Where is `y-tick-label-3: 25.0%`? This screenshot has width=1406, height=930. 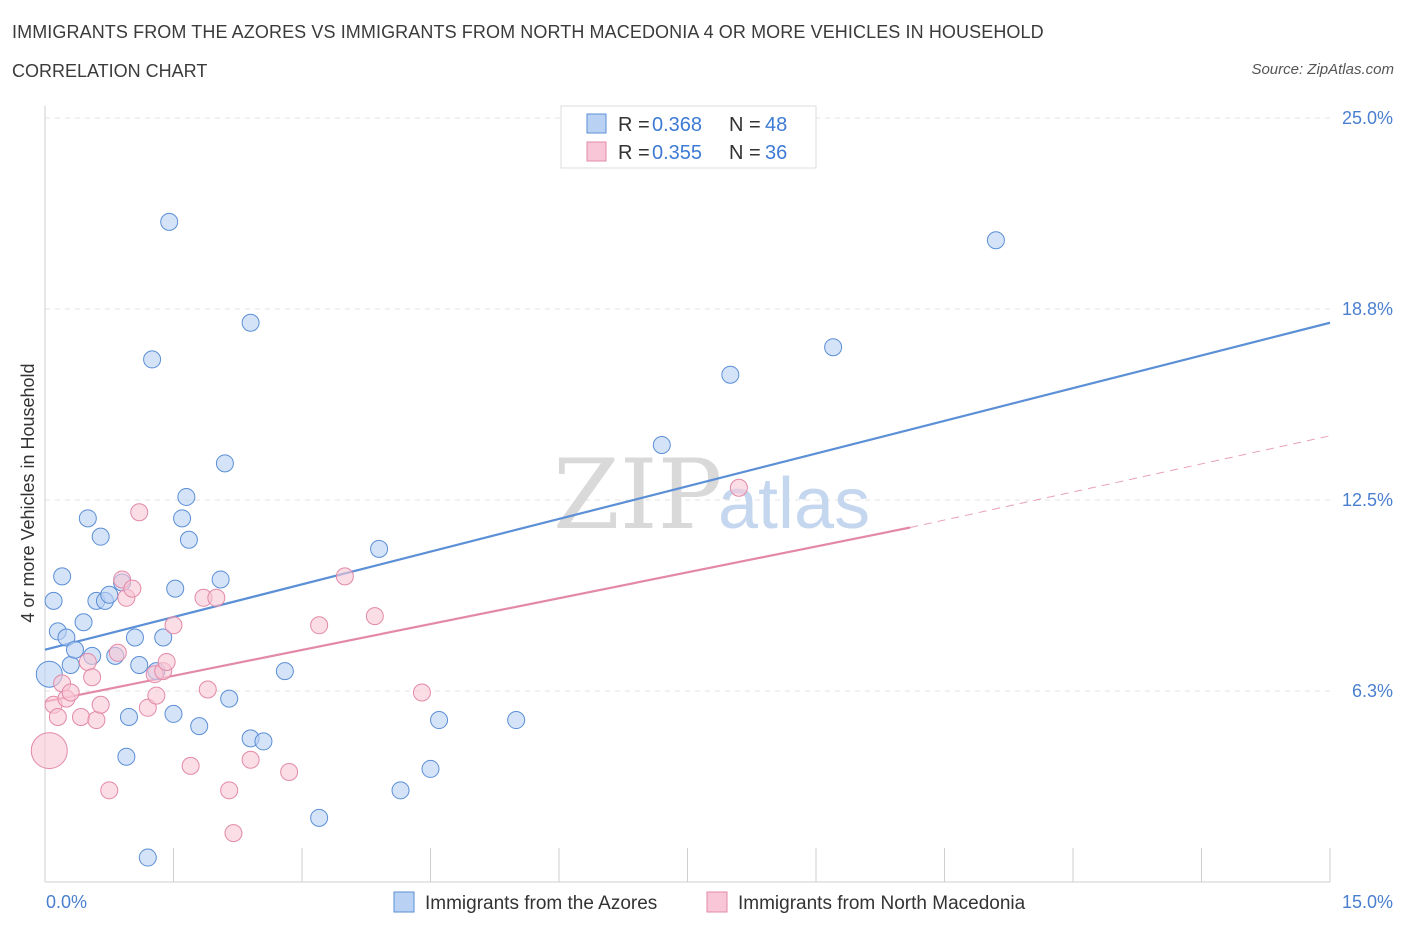 y-tick-label-3: 25.0% is located at coordinates (1367, 118).